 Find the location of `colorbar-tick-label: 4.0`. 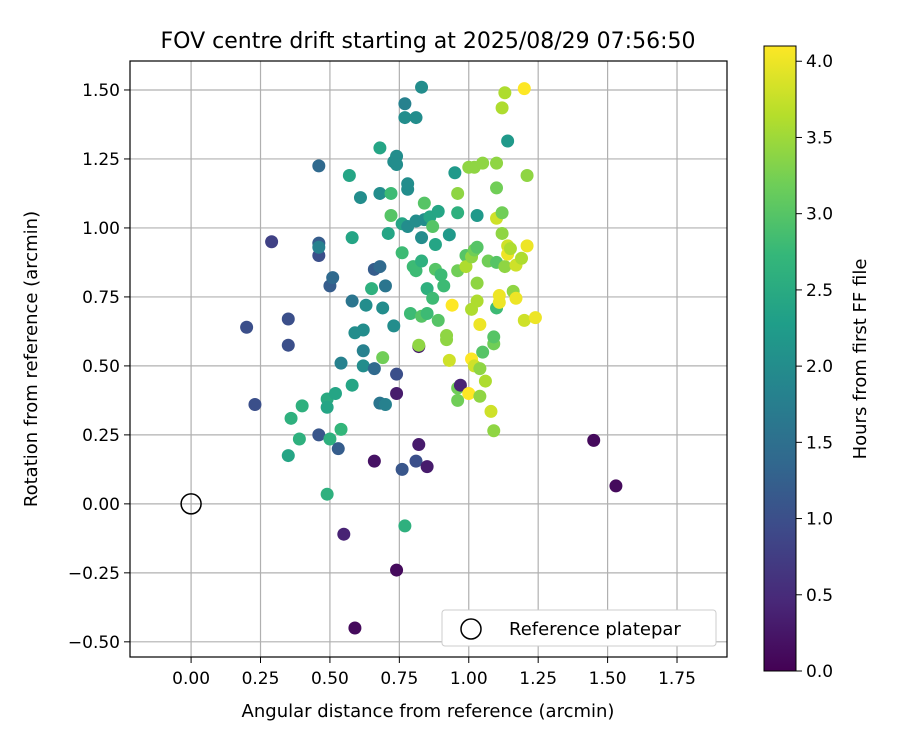

colorbar-tick-label: 4.0 is located at coordinates (819, 62).